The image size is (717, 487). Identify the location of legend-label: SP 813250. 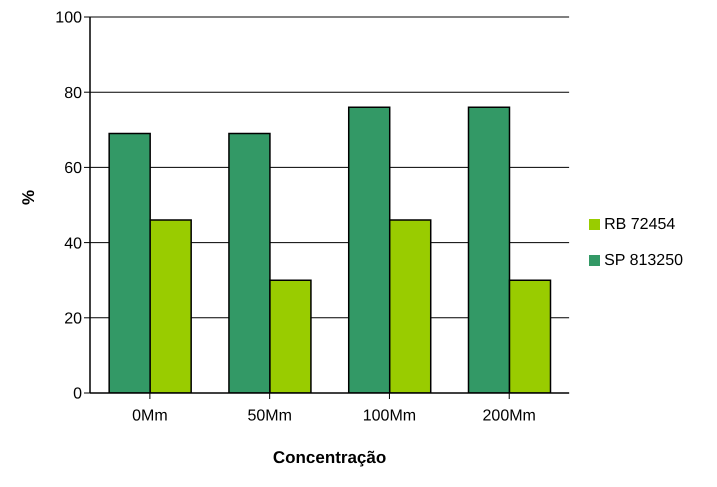
(643, 260).